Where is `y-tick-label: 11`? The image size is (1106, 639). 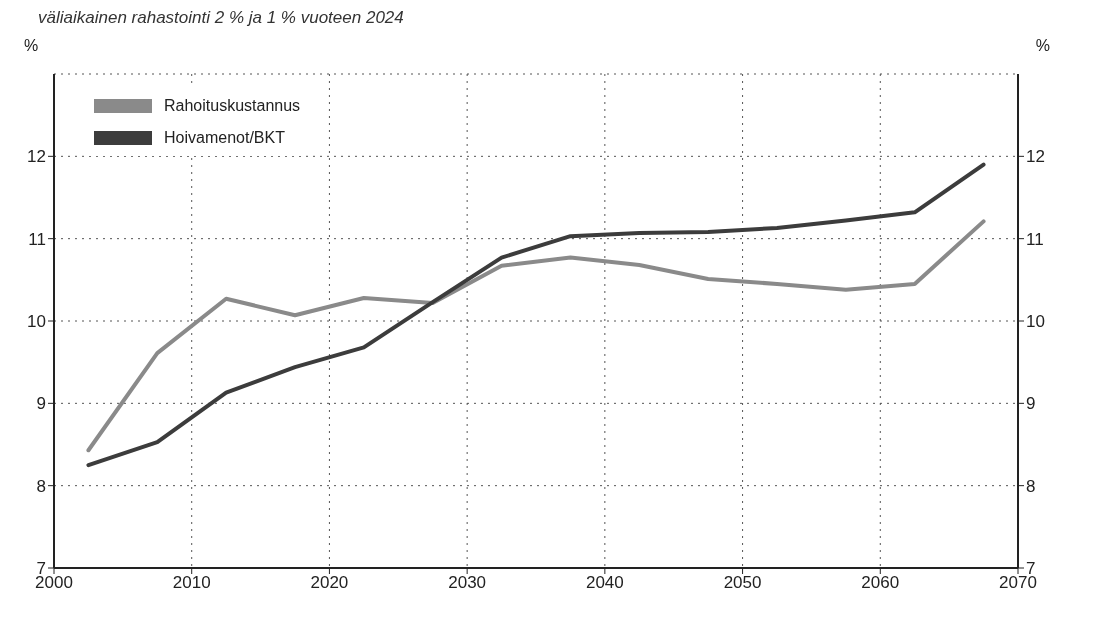 y-tick-label: 11 is located at coordinates (37, 239).